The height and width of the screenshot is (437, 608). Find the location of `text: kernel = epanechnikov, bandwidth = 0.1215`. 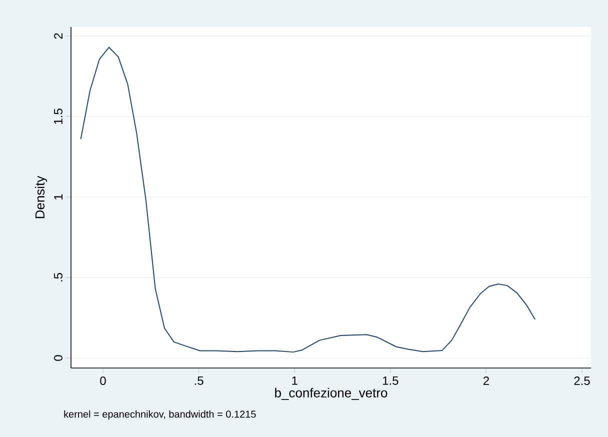

text: kernel = epanechnikov, bandwidth = 0.1215 is located at coordinates (160, 415).